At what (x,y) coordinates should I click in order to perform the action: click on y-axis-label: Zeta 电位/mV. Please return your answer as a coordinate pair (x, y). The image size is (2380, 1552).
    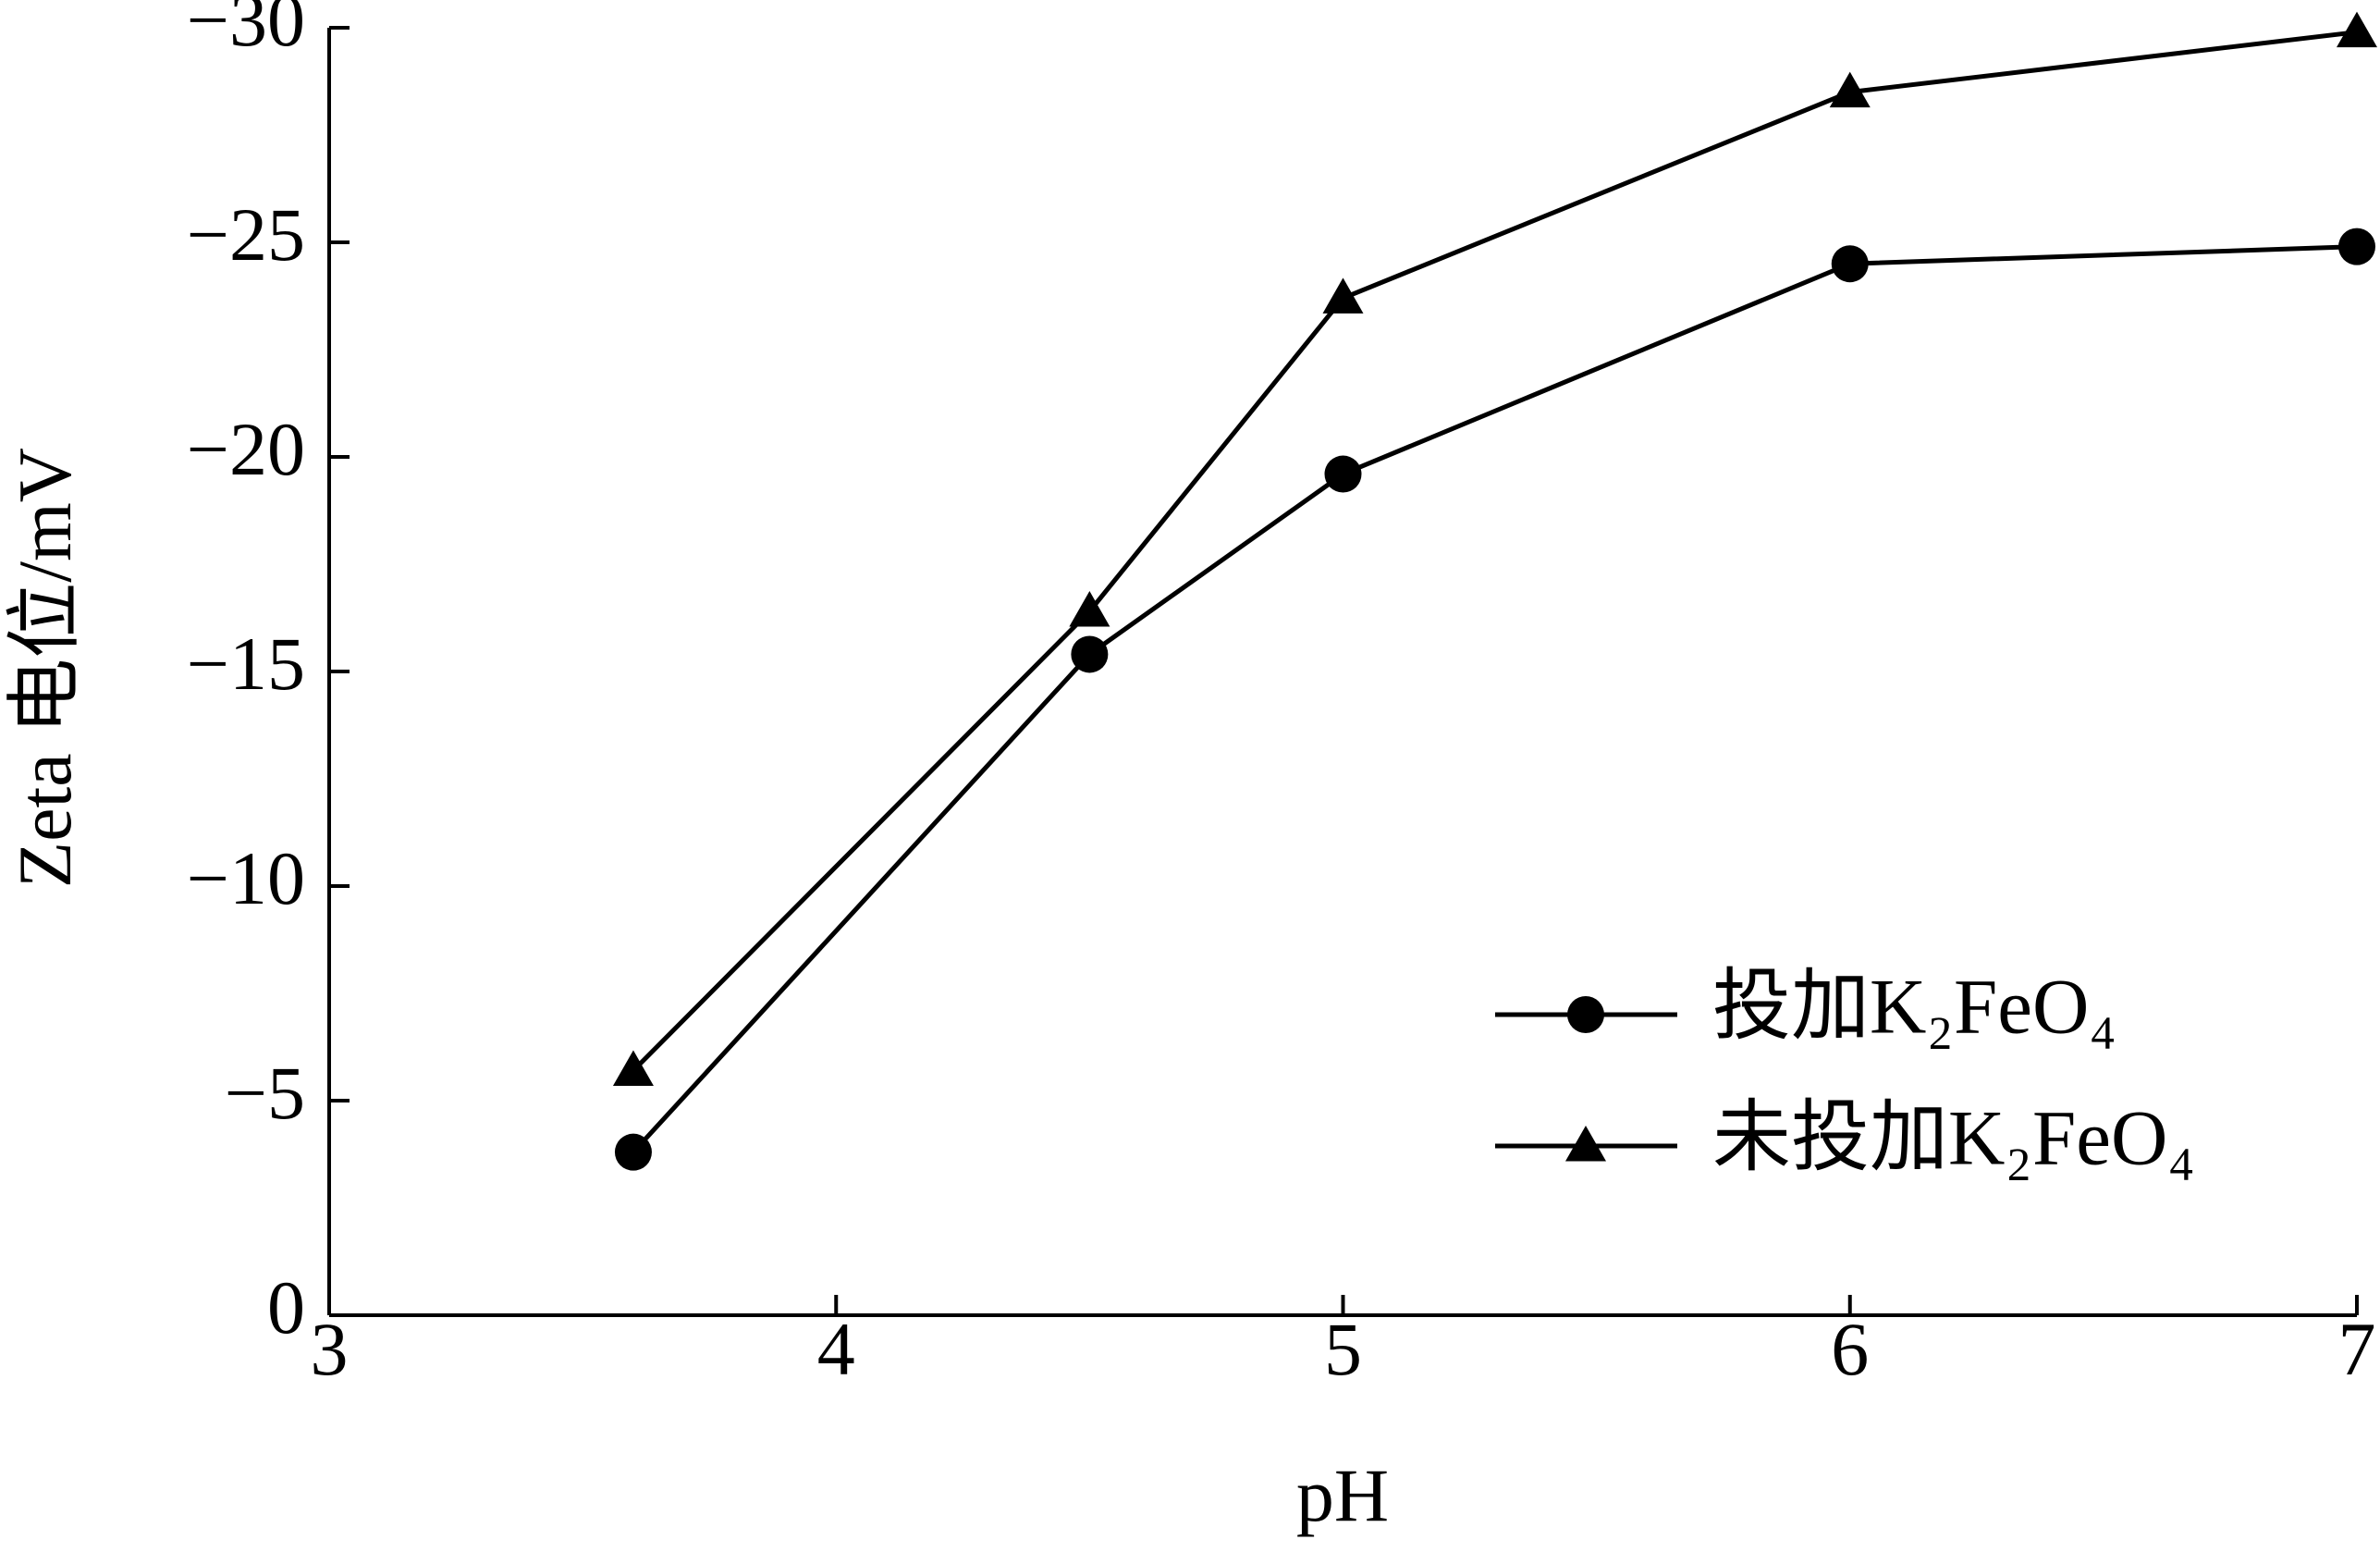
    Looking at the image, I should click on (45, 668).